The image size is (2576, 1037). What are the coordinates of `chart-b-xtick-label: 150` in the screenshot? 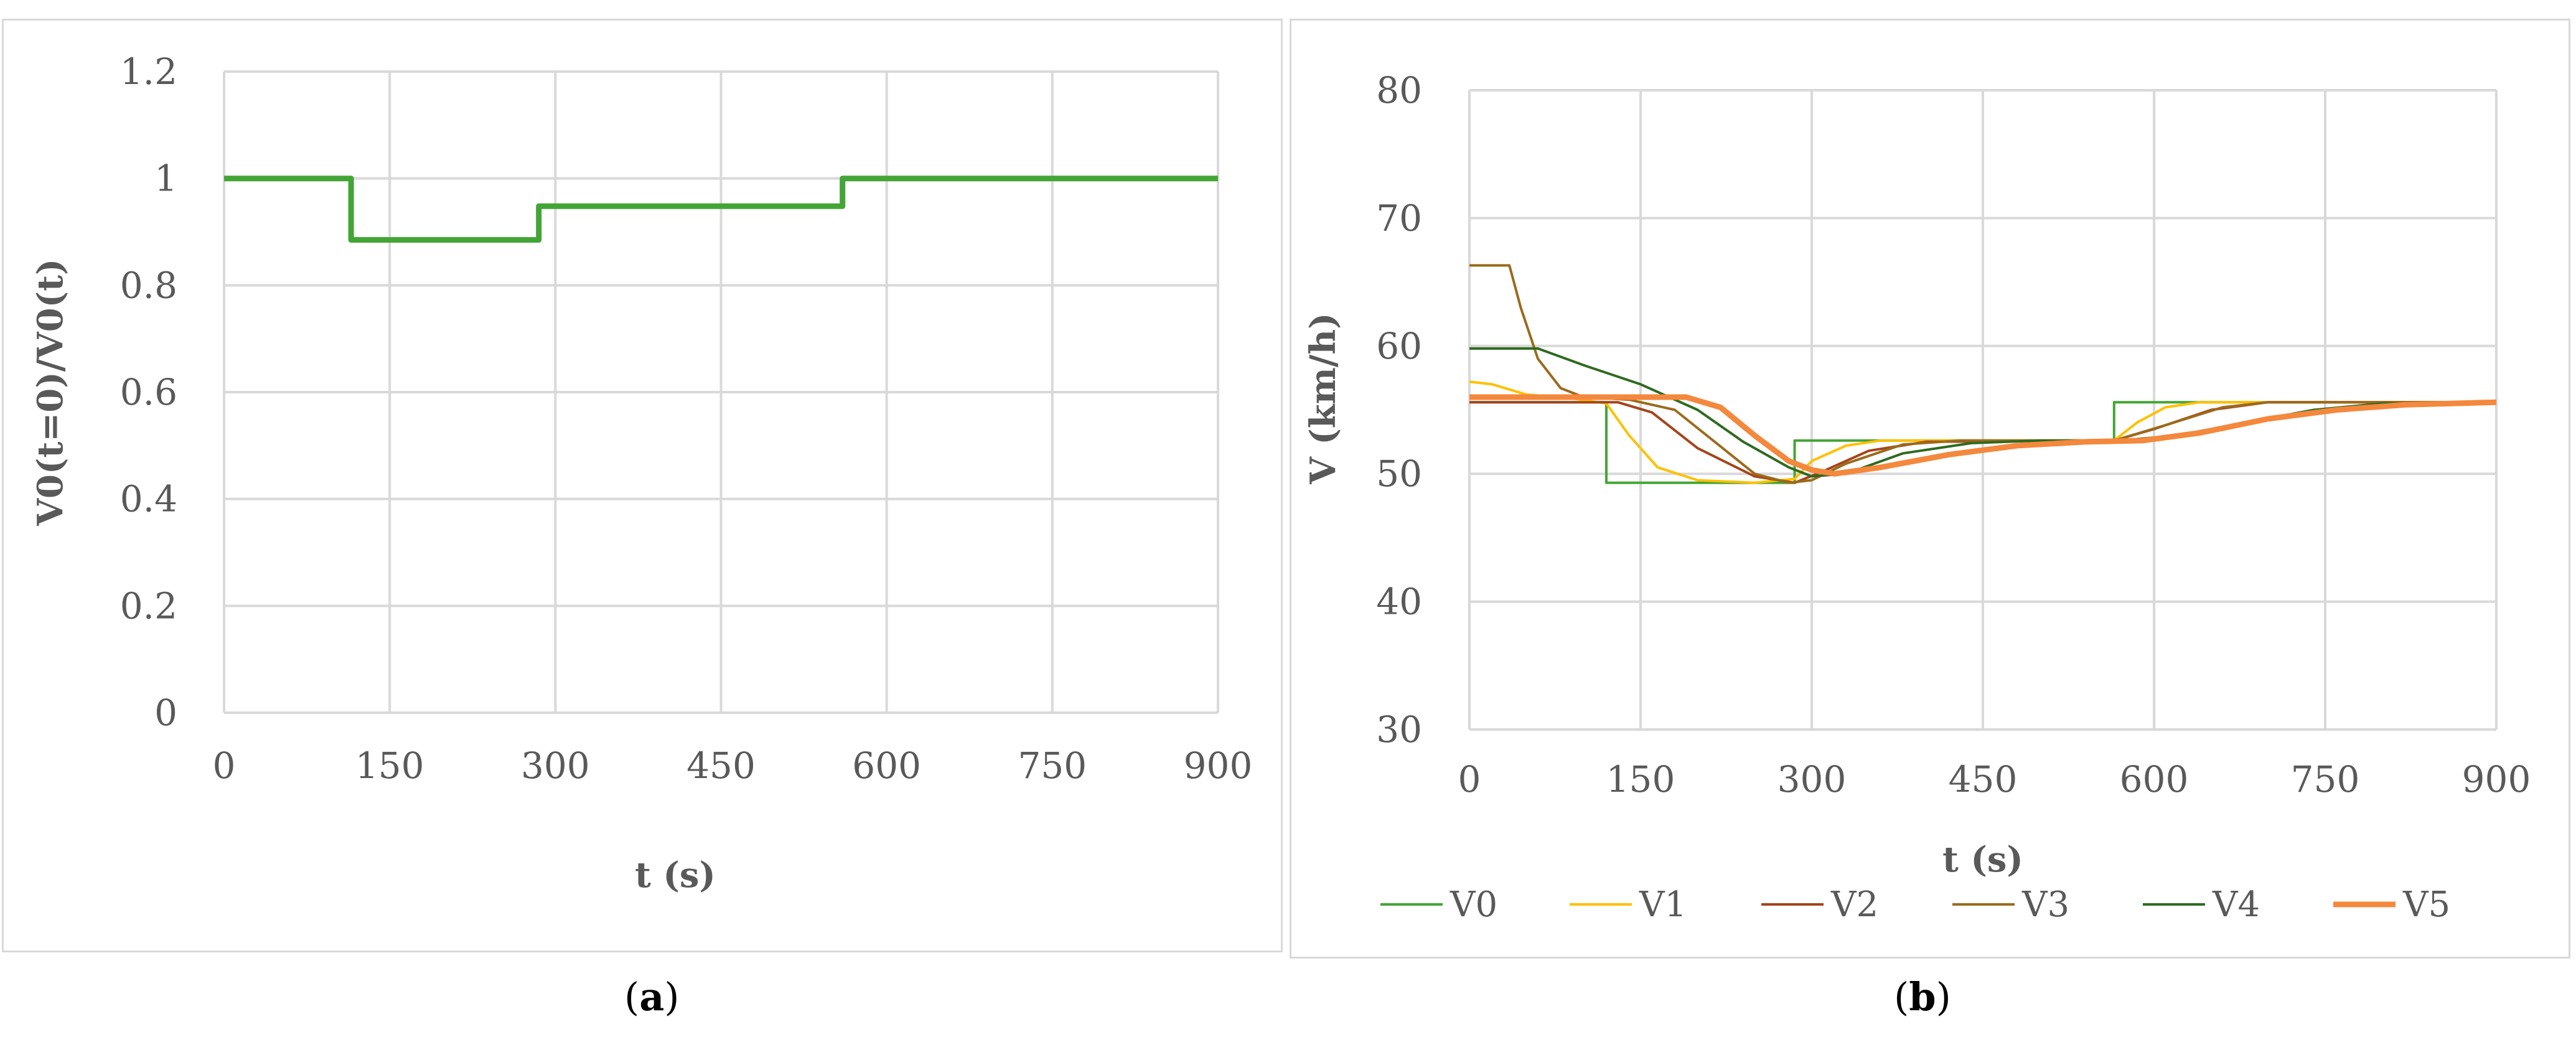 It's located at (1640, 779).